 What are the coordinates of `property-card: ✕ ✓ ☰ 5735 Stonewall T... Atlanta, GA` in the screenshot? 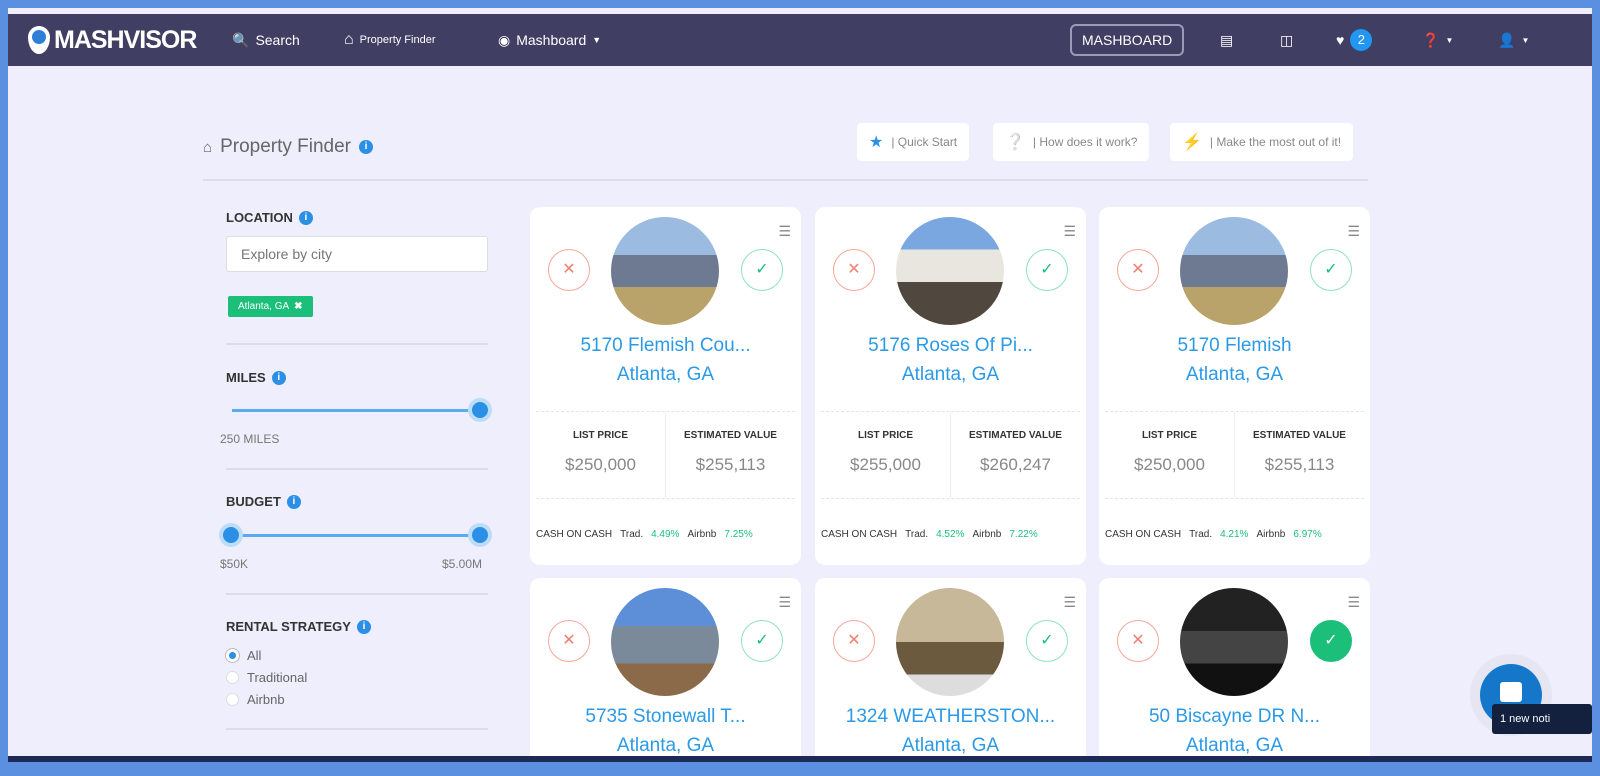 It's located at (665, 667).